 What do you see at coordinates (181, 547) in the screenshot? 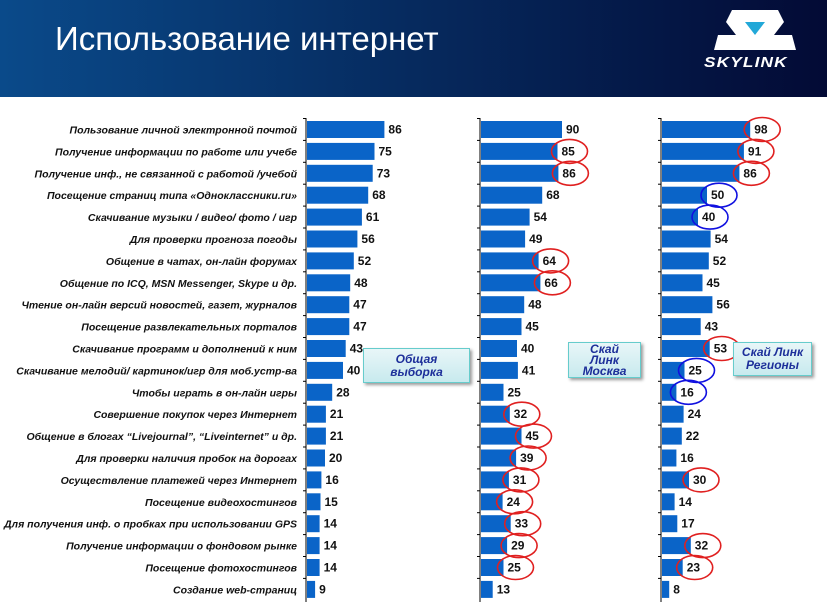
I see `category-label: Получение информации о фондовом рынке` at bounding box center [181, 547].